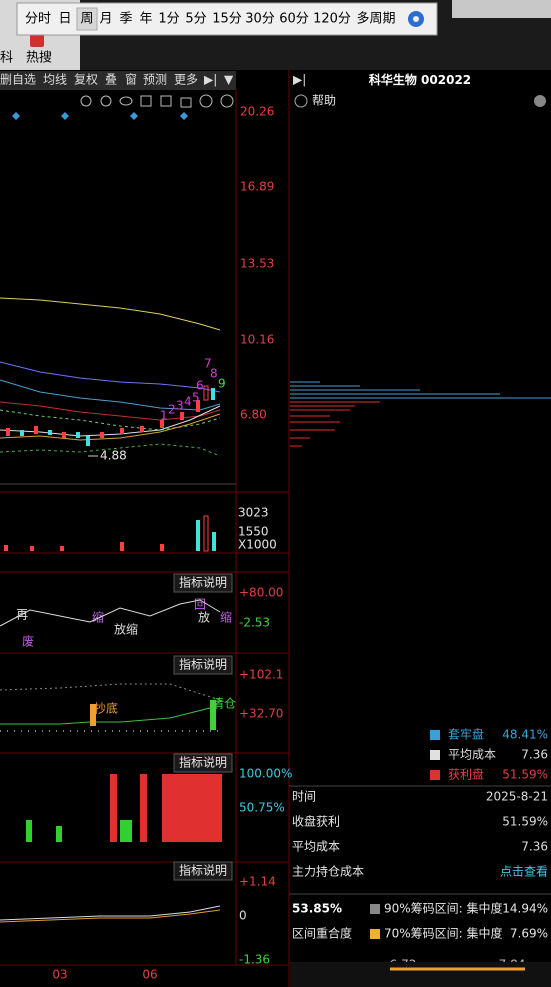  What do you see at coordinates (168, 19) in the screenshot?
I see `period-button: 1分` at bounding box center [168, 19].